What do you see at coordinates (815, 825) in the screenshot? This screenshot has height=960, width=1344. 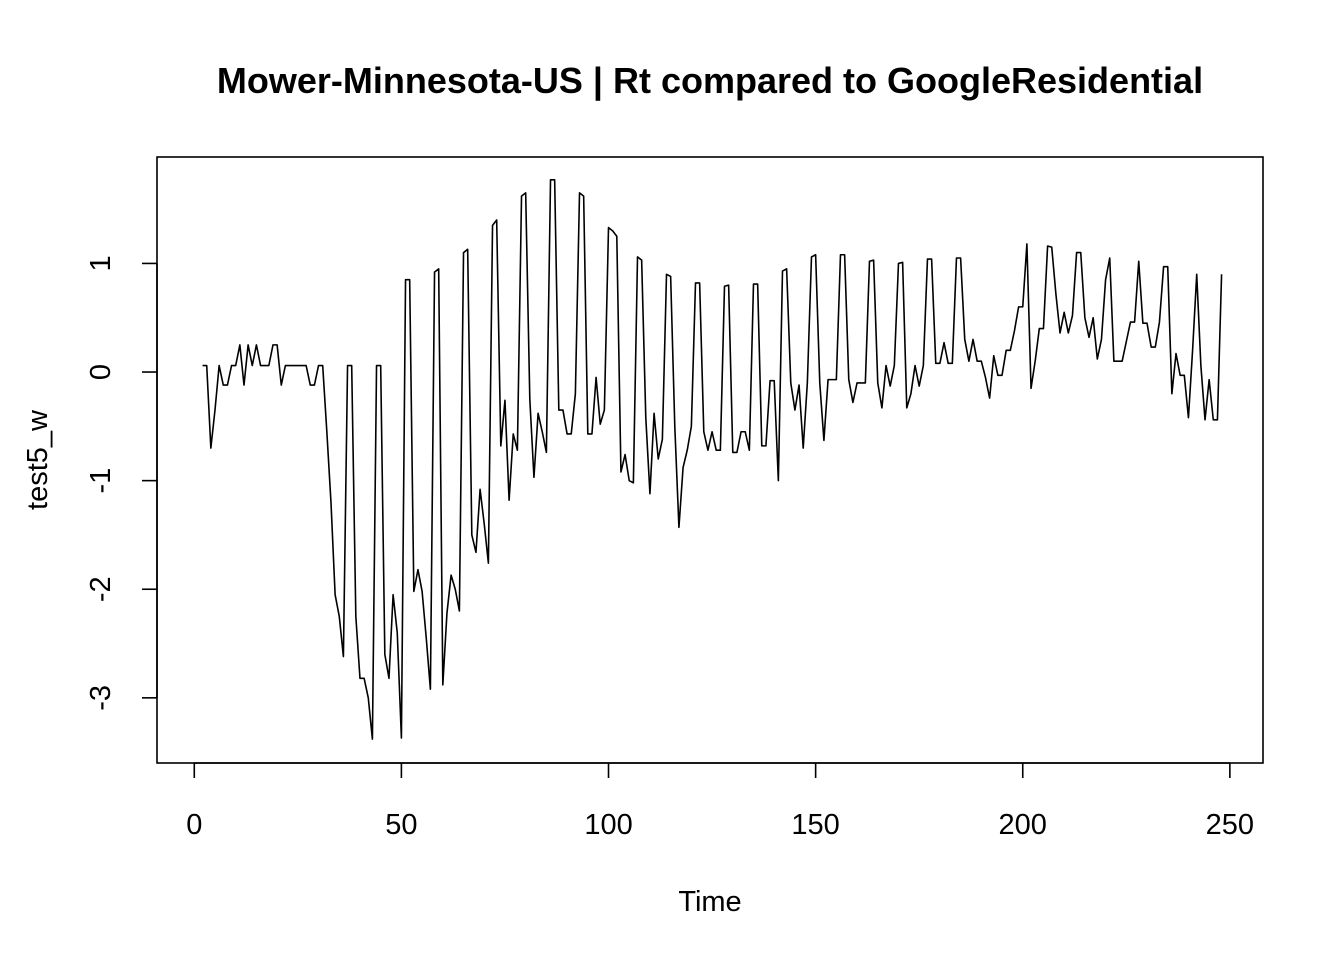 I see `x-tick-label: 150` at bounding box center [815, 825].